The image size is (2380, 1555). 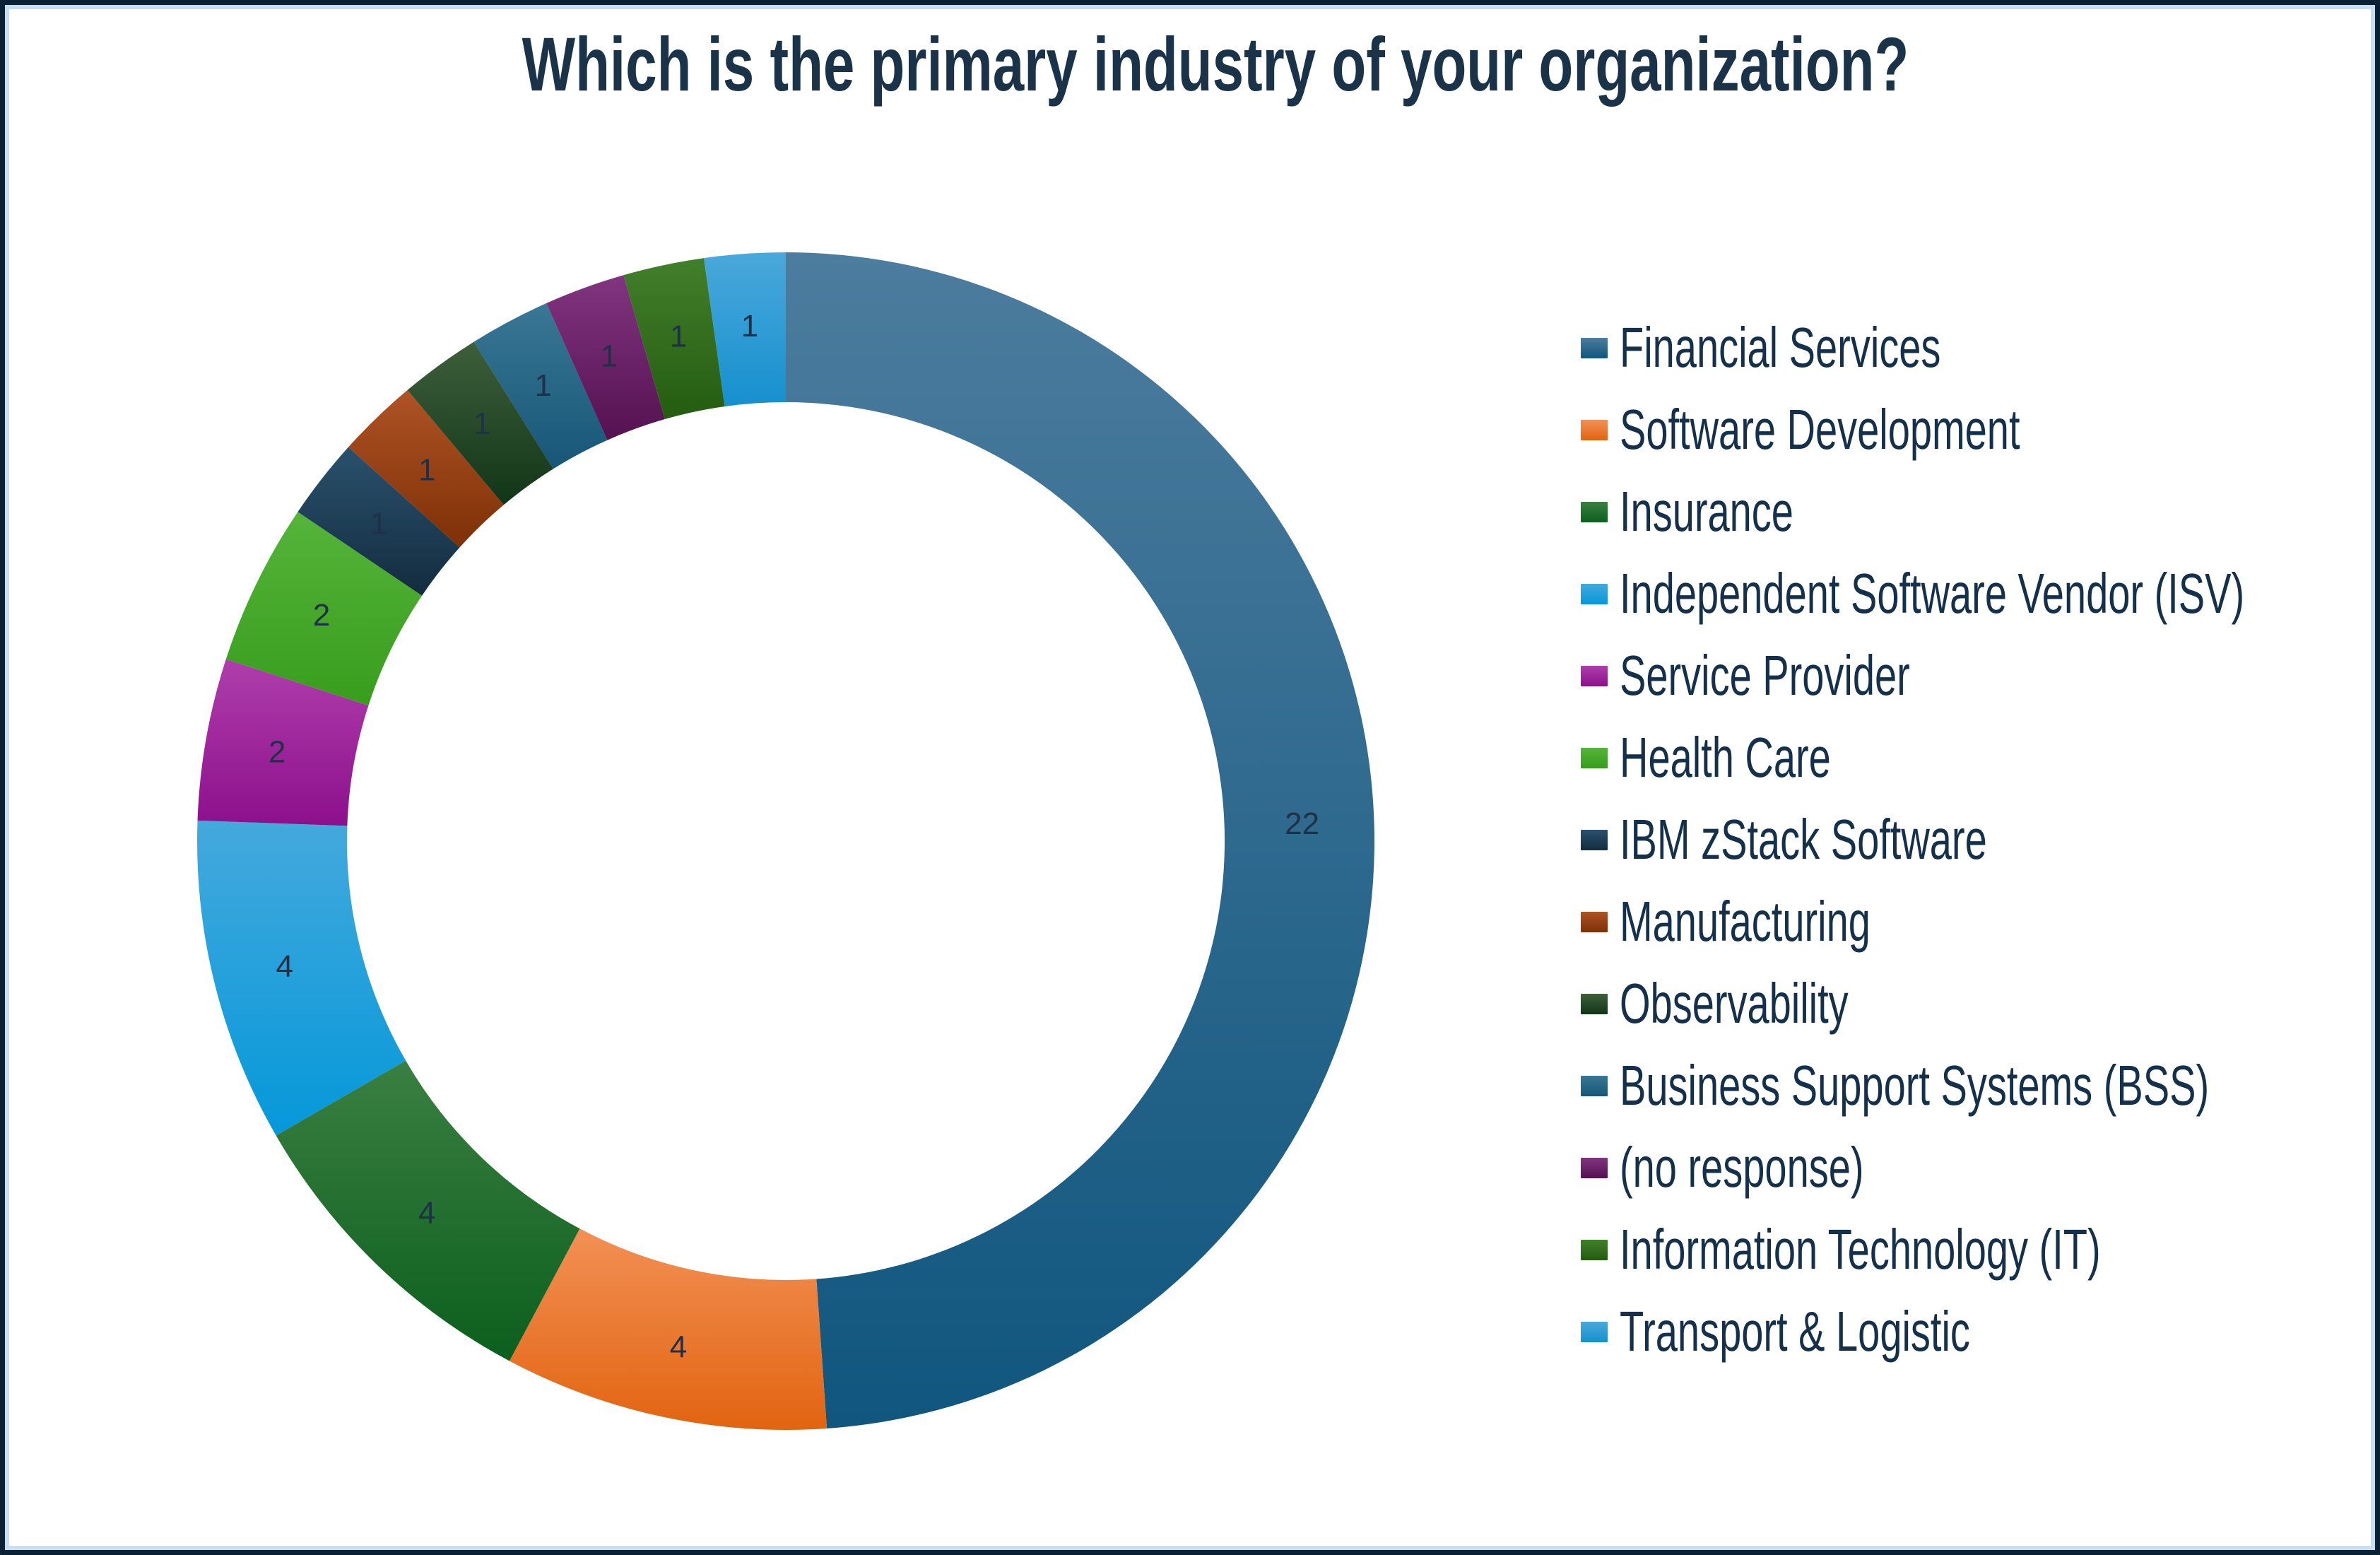 I want to click on donut-slice-information-technology-it, so click(x=674, y=339).